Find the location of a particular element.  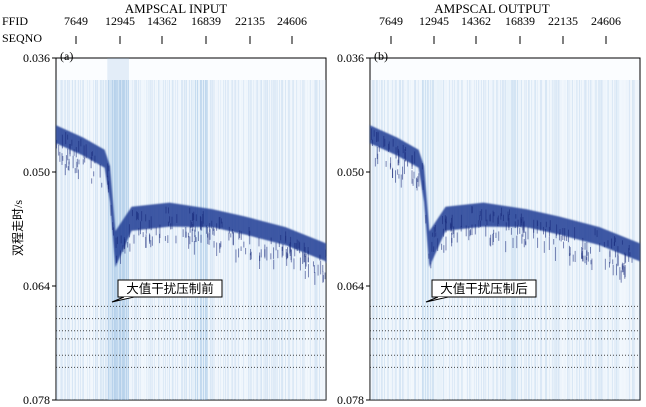

y-axis-label: 双程走时/s is located at coordinates (17, 228).